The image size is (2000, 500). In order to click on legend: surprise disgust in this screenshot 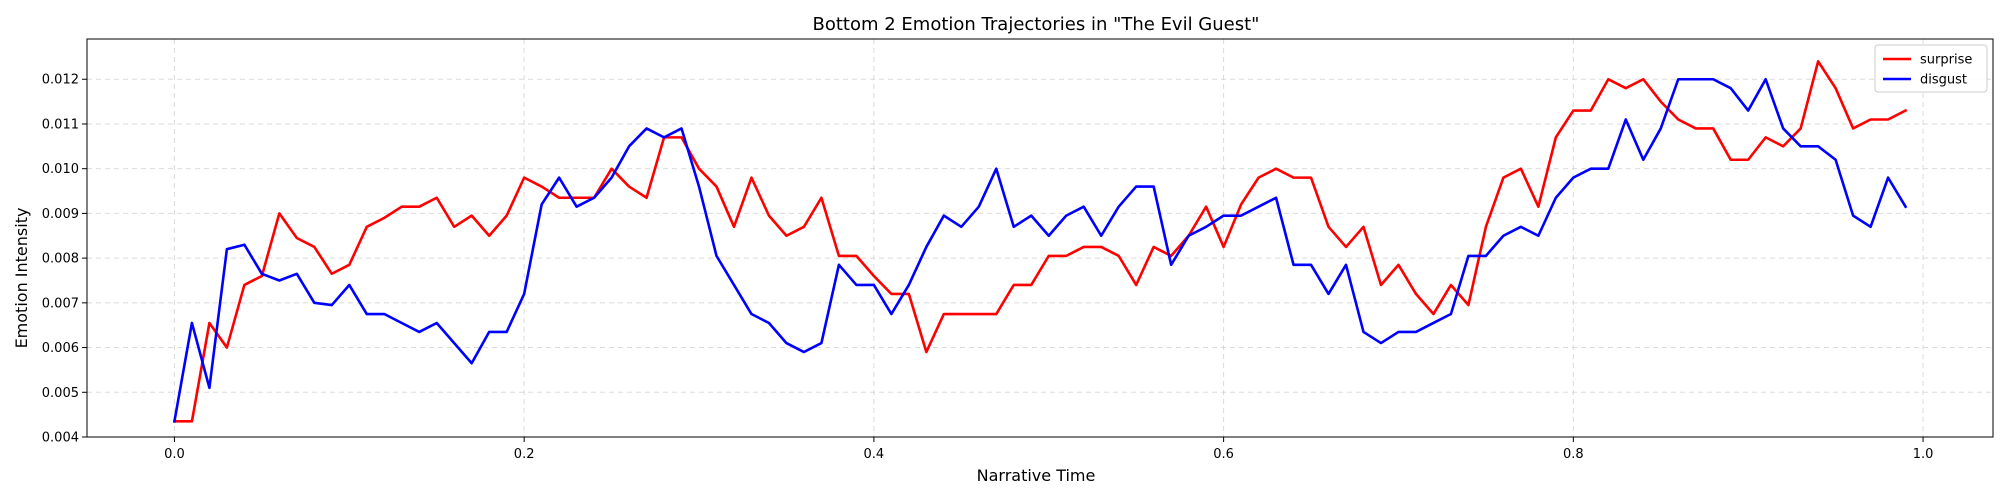, I will do `click(1931, 68)`.